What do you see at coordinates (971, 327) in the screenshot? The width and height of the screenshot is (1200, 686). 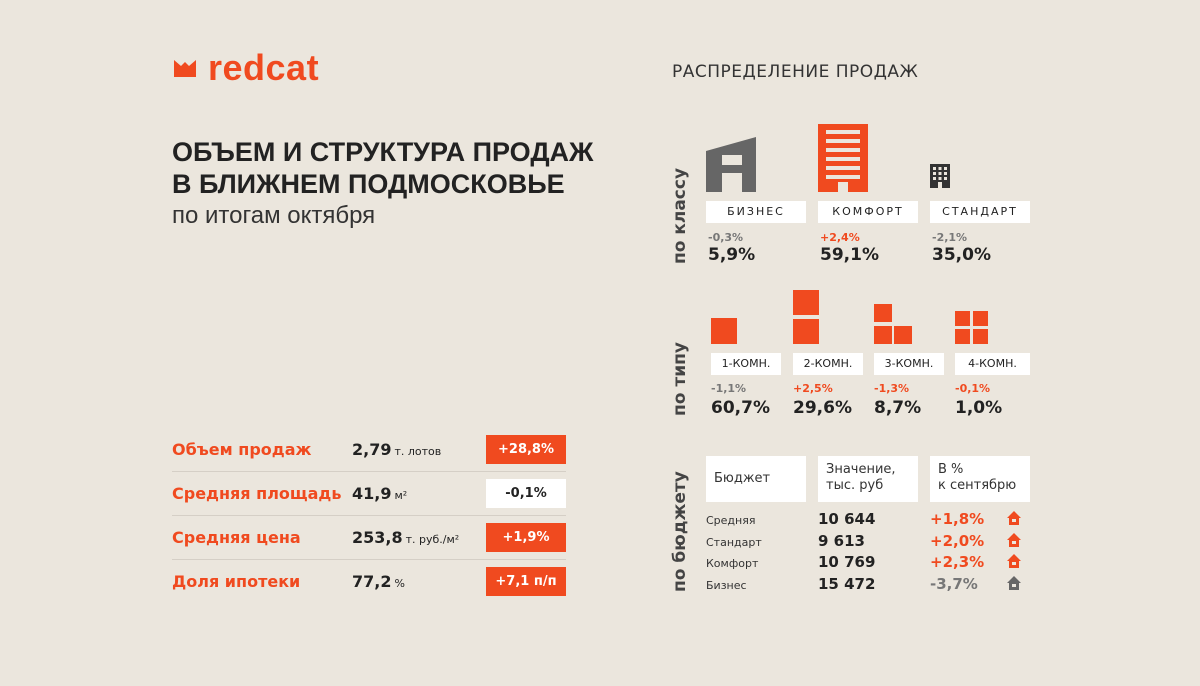 I see `four-room-icon` at bounding box center [971, 327].